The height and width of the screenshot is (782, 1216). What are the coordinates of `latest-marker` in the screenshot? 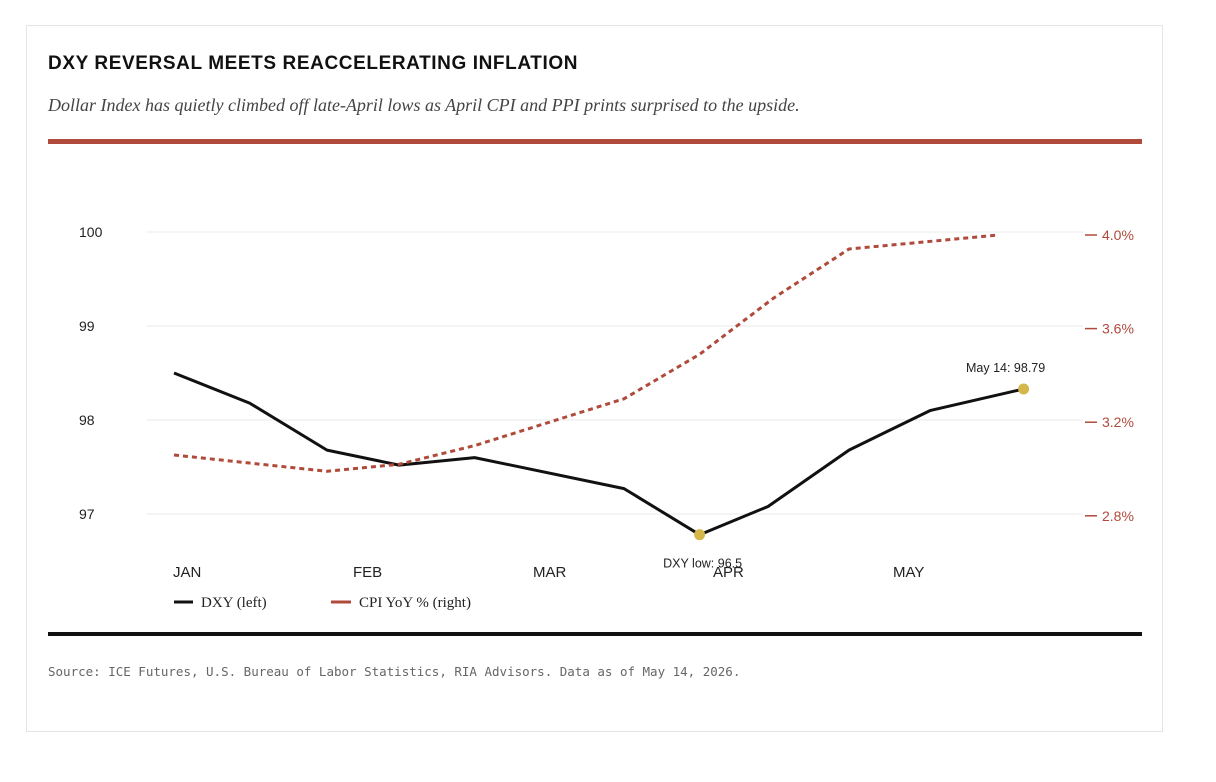 It's located at (1024, 389).